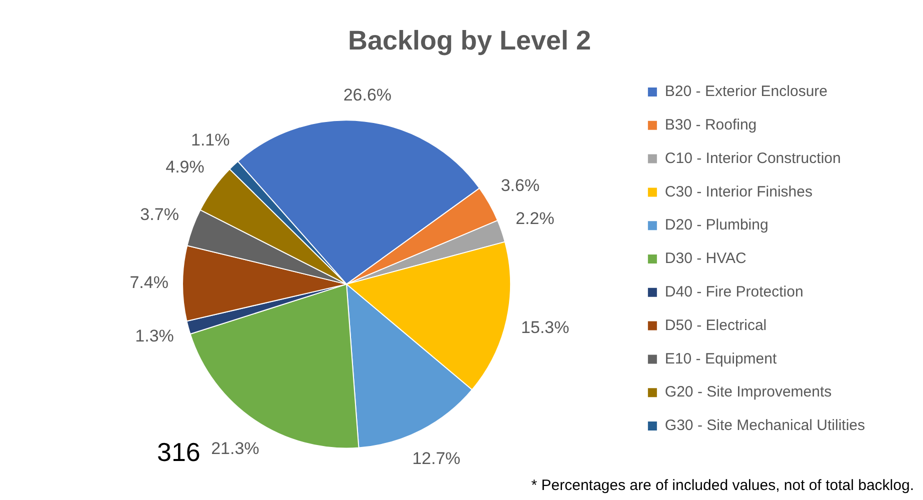 The height and width of the screenshot is (500, 923). I want to click on data-label: 4.9%, so click(185, 167).